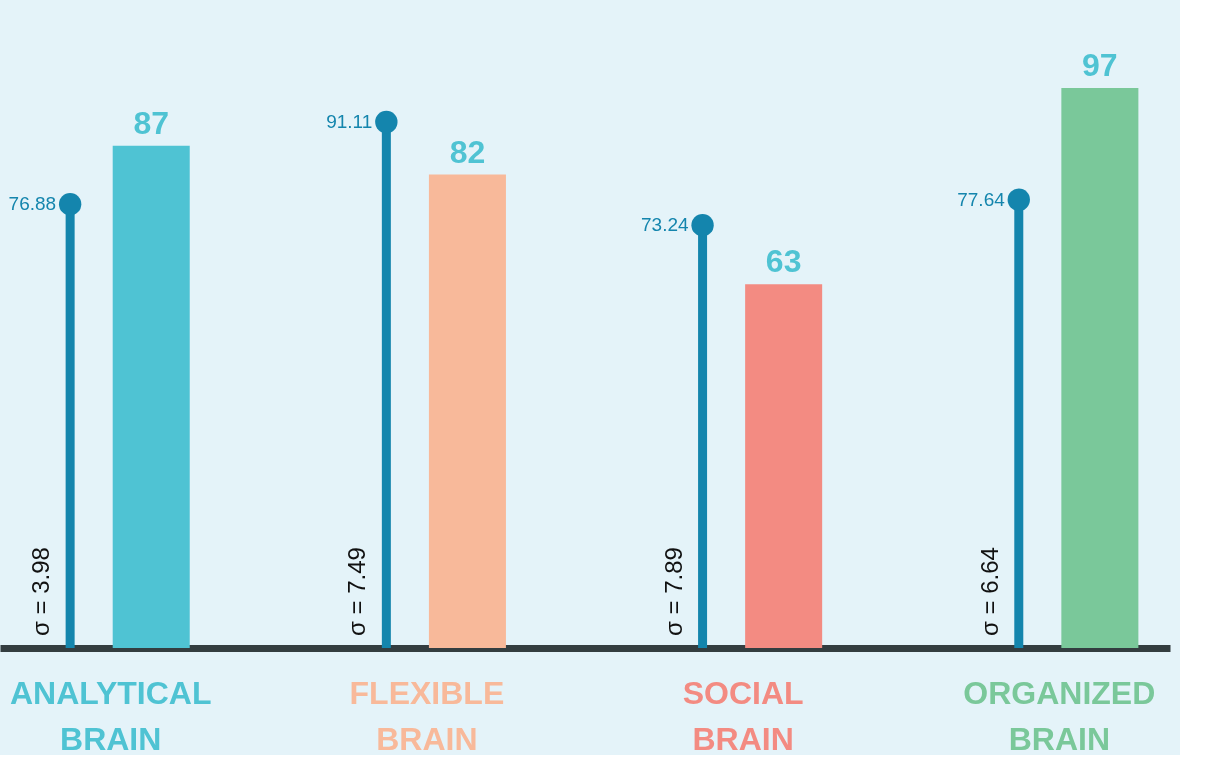  Describe the element at coordinates (783, 261) in the screenshot. I see `data-label: 63` at that location.